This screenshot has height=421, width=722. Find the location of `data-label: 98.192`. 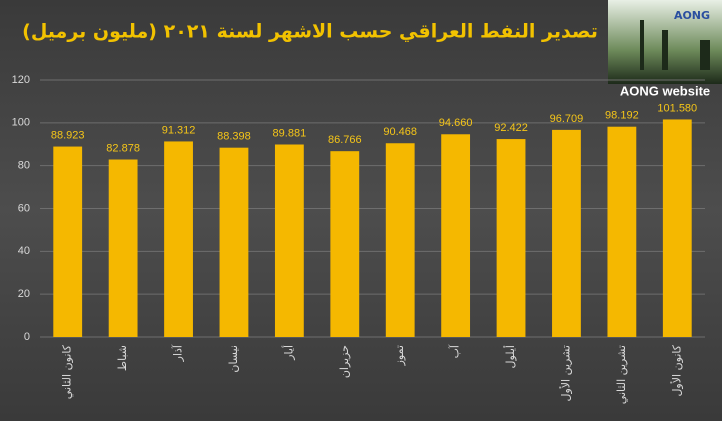

data-label: 98.192 is located at coordinates (622, 116).